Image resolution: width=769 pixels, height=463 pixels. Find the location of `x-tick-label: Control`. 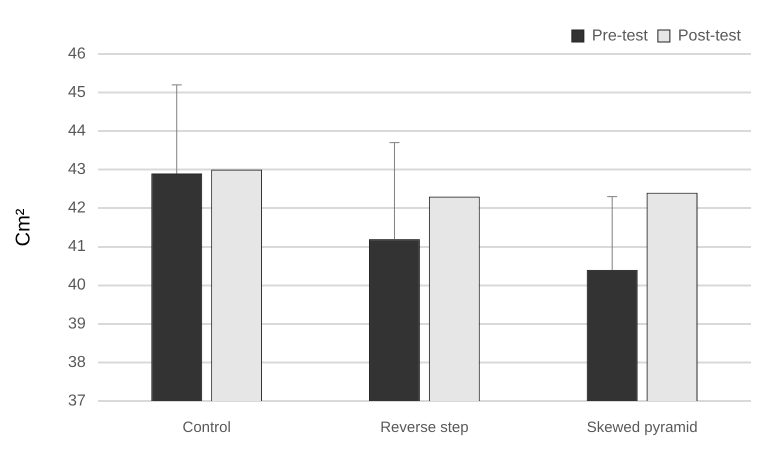

x-tick-label: Control is located at coordinates (206, 427).